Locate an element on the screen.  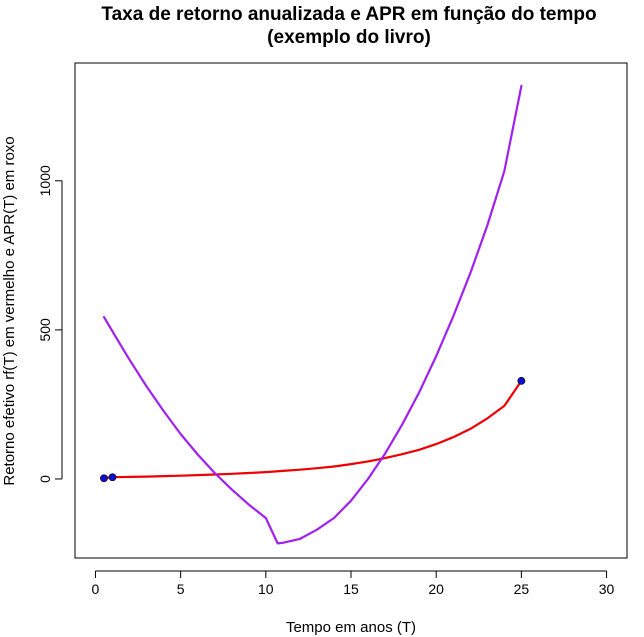
points-layer is located at coordinates (313, 429).